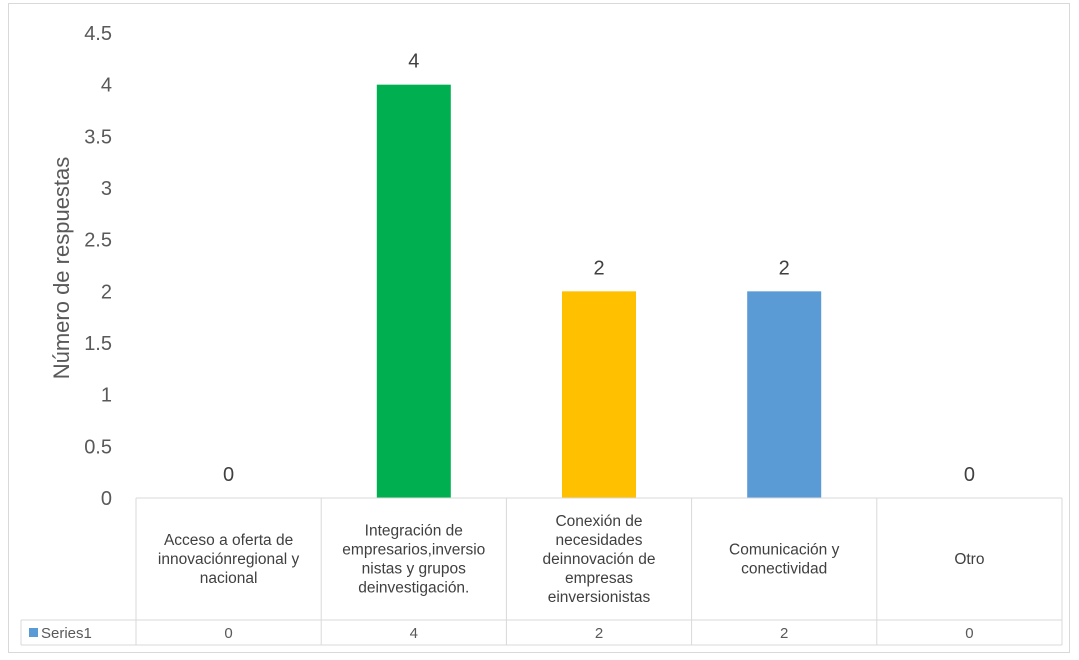  What do you see at coordinates (98, 34) in the screenshot?
I see `y-tick-label: 4.5` at bounding box center [98, 34].